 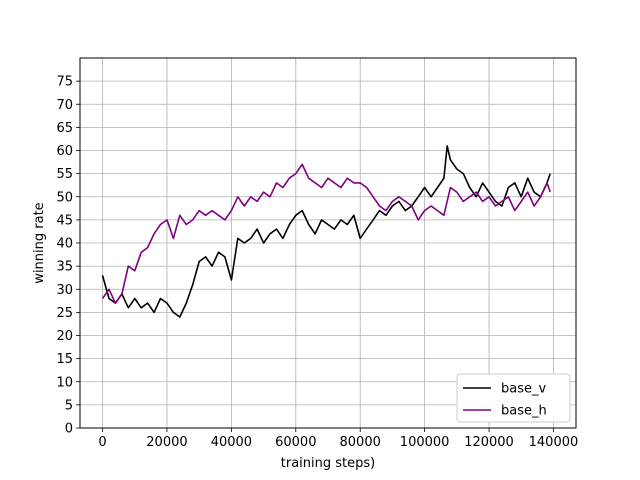 I want to click on x-tick-label: 60000, so click(x=295, y=442).